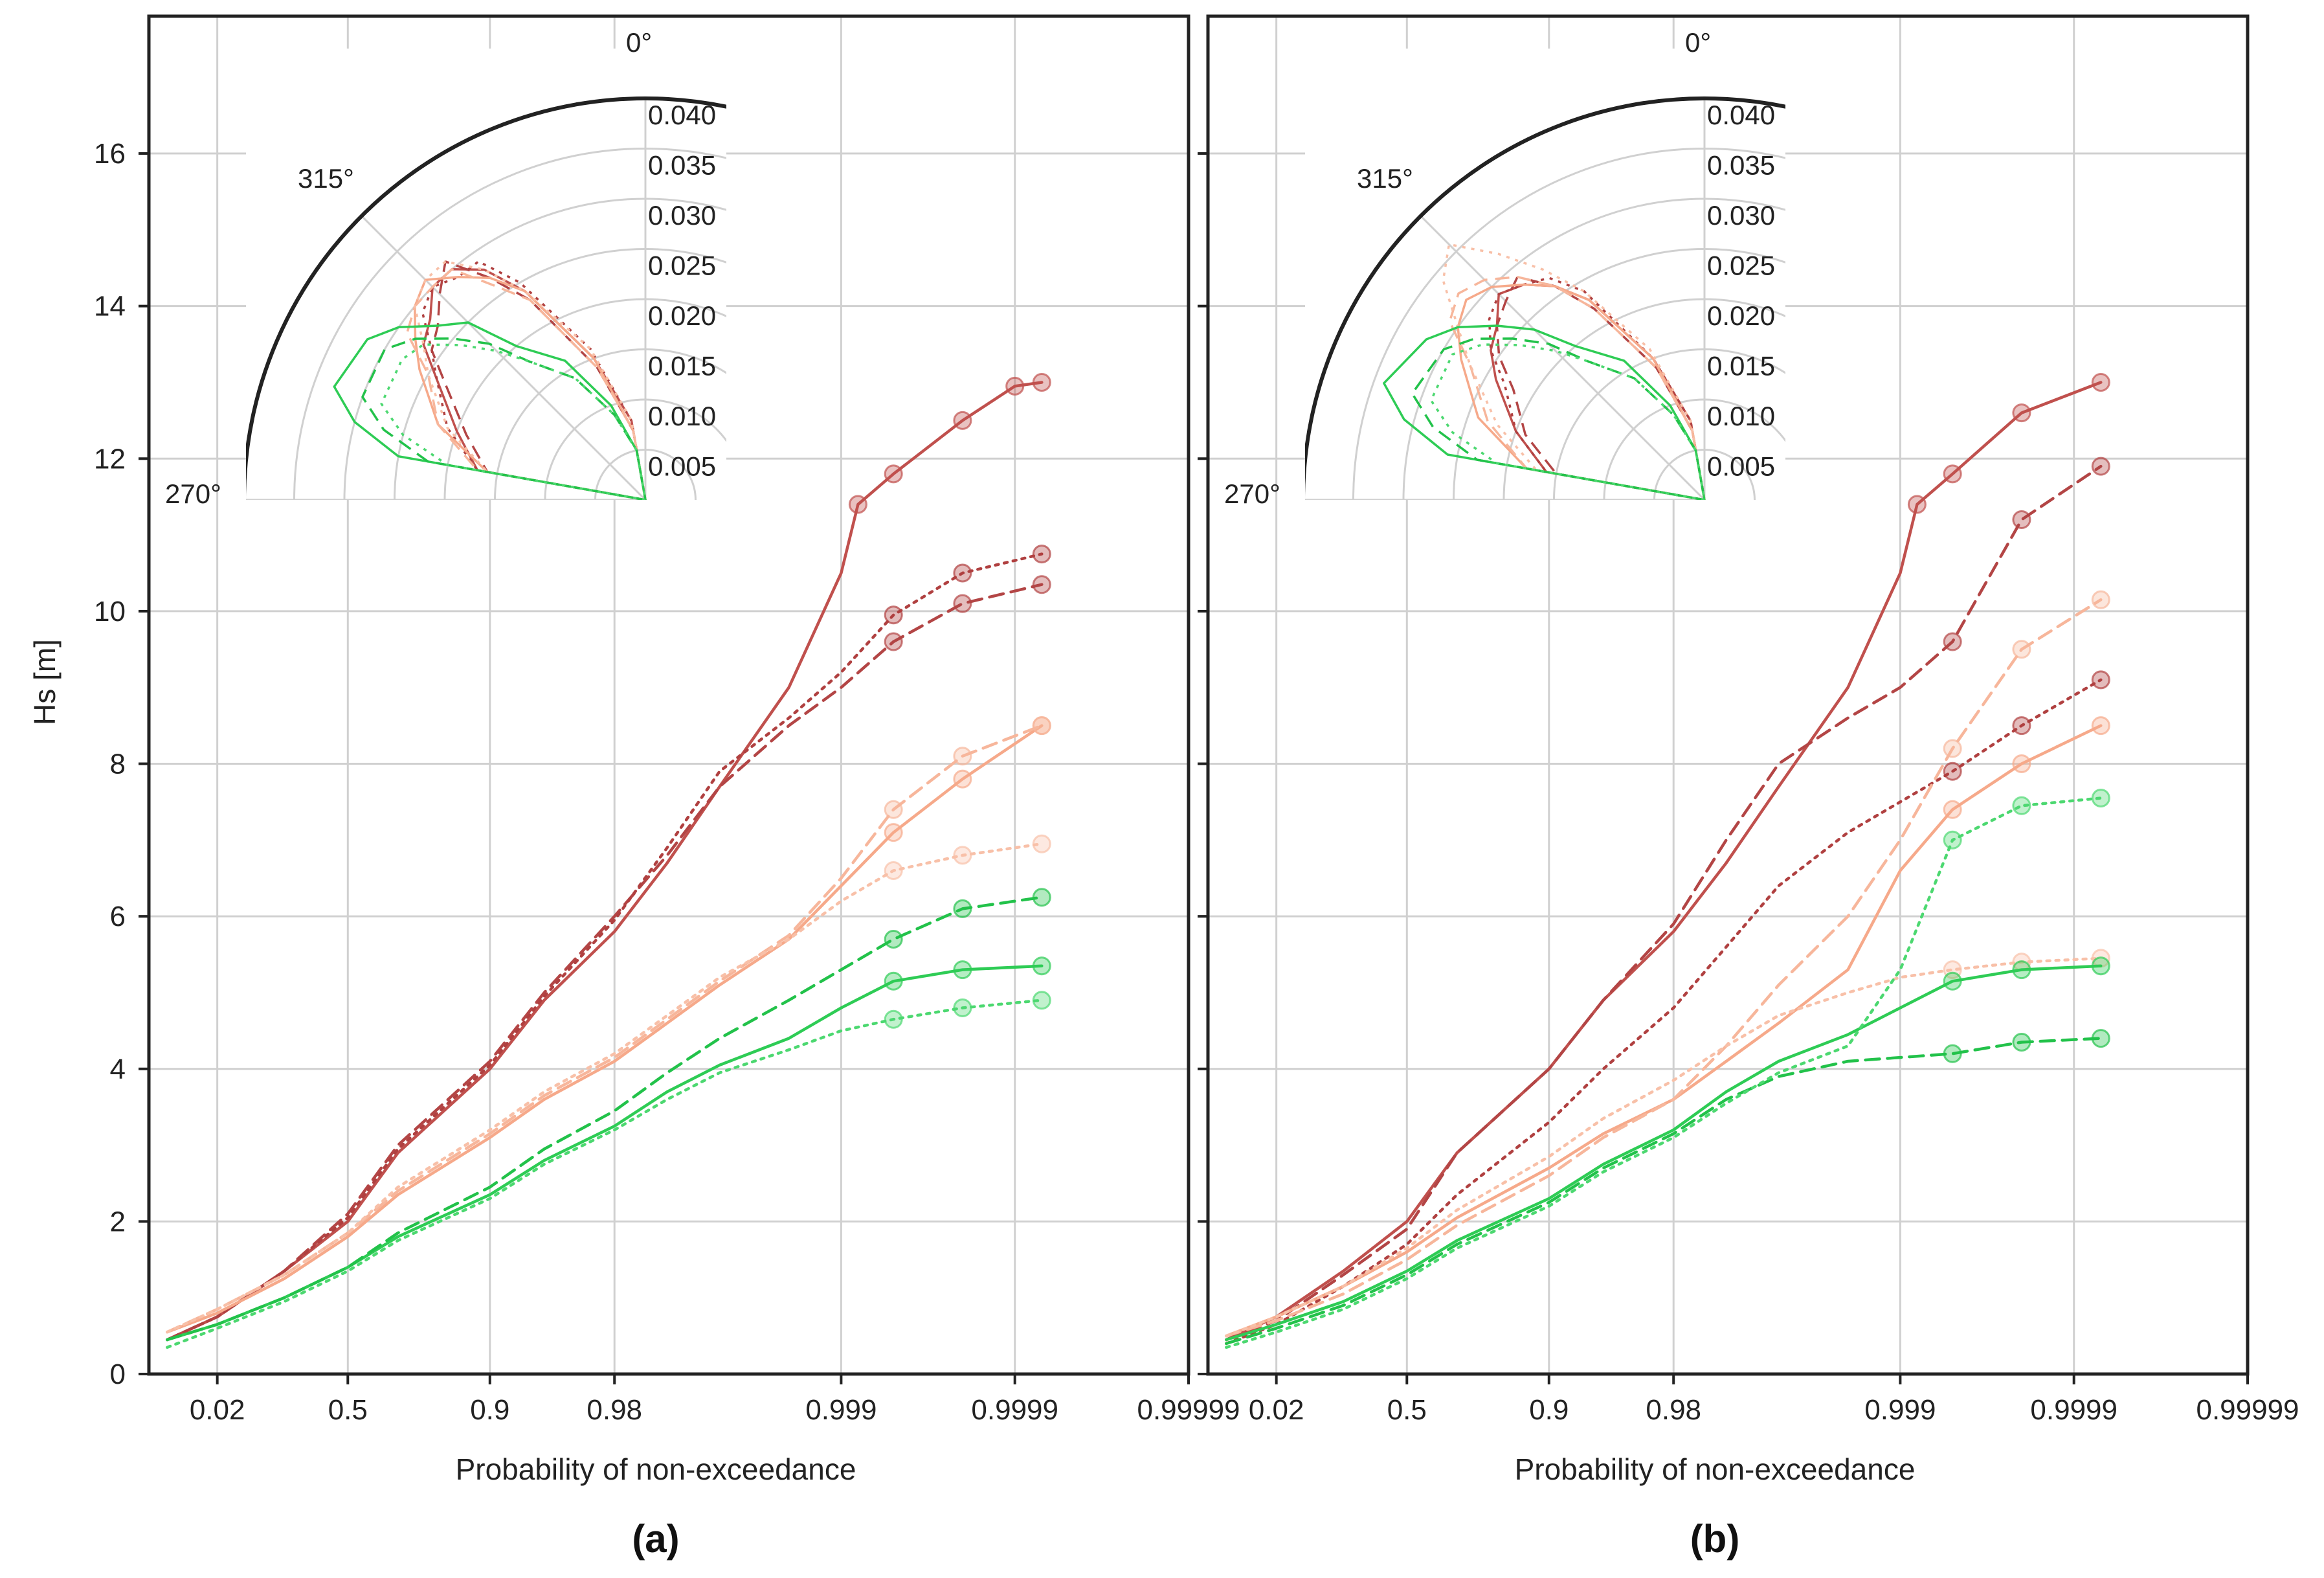 The image size is (2324, 1578). Describe the element at coordinates (1741, 215) in the screenshot. I see `polar-radial-label-5: 0.030` at that location.